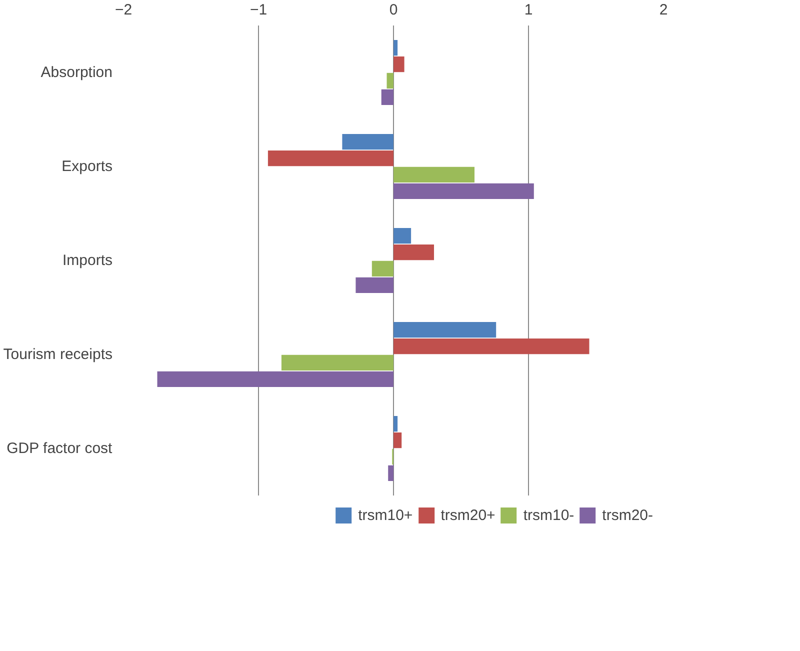  What do you see at coordinates (58, 354) in the screenshot?
I see `y-tick-label: Tourism receipts` at bounding box center [58, 354].